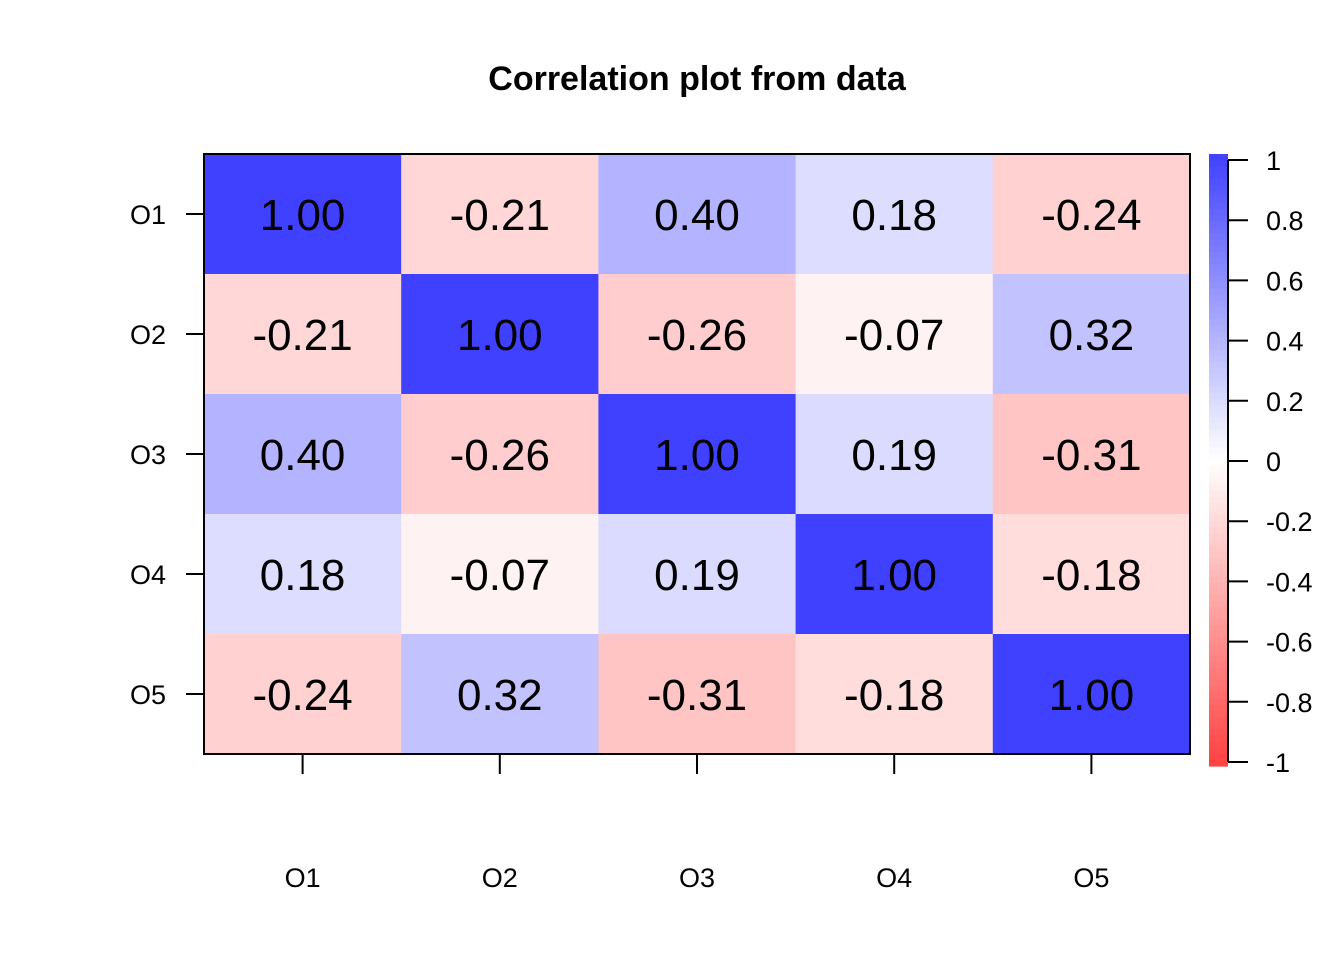 Image resolution: width=1344 pixels, height=960 pixels. Describe the element at coordinates (148, 695) in the screenshot. I see `y-tick-label: O5` at that location.